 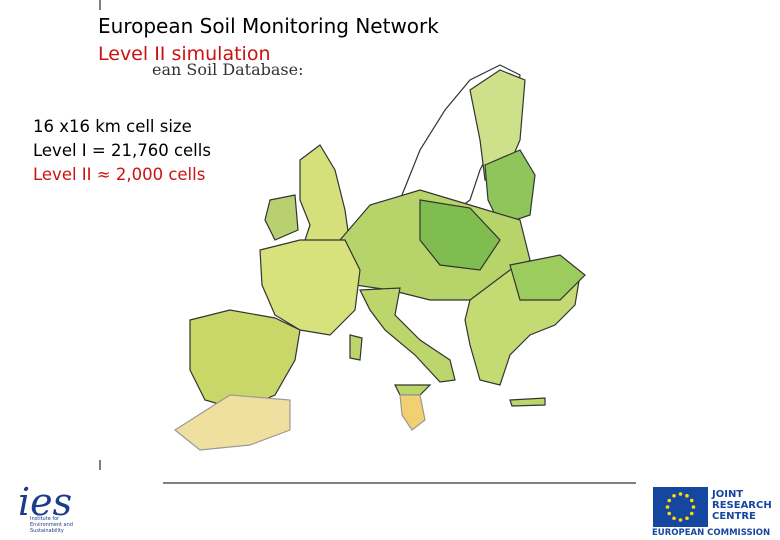 What do you see at coordinates (727, 494) in the screenshot?
I see `jrc-name: JOINT` at bounding box center [727, 494].